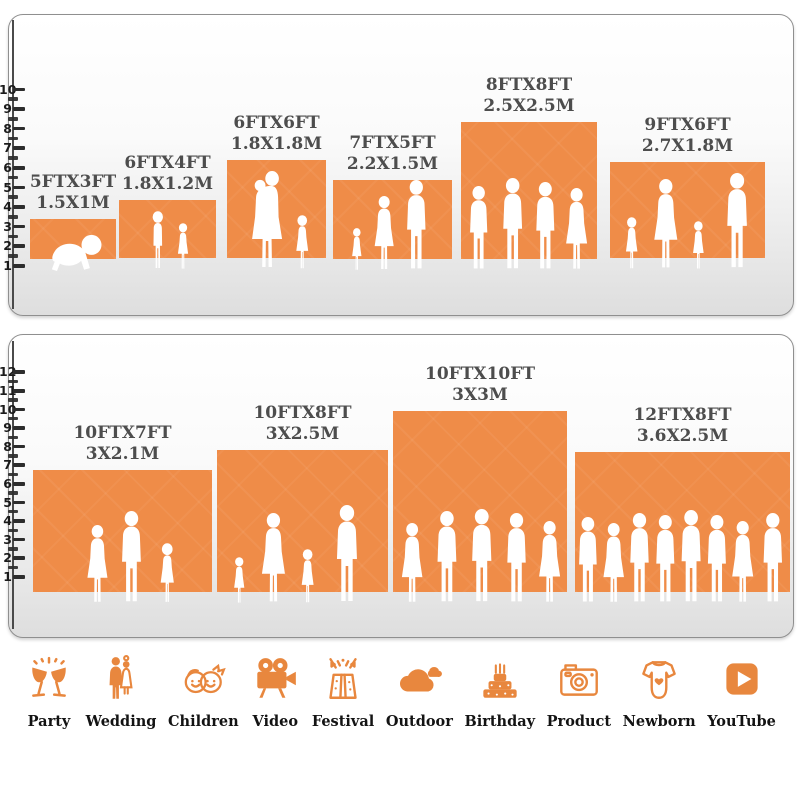 This screenshot has width=800, height=800. I want to click on size-feet: 10FTX7FT, so click(122, 433).